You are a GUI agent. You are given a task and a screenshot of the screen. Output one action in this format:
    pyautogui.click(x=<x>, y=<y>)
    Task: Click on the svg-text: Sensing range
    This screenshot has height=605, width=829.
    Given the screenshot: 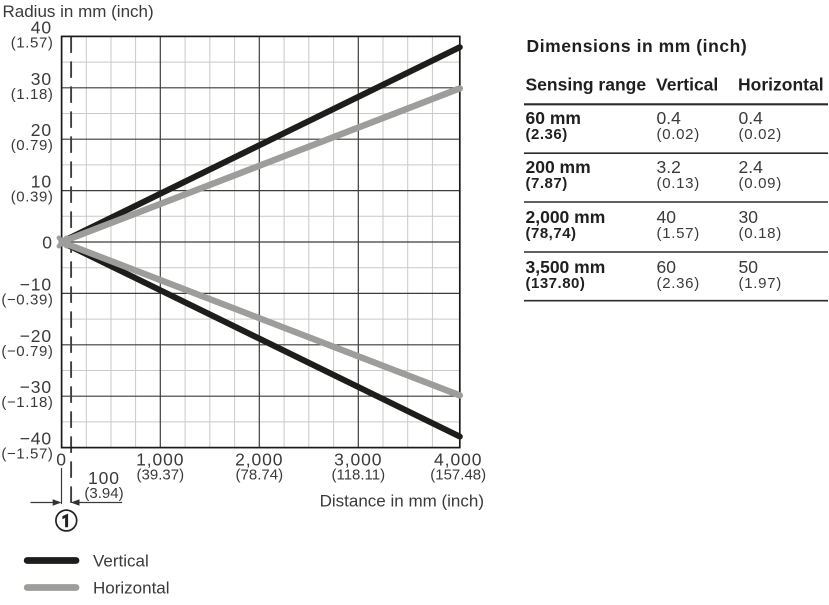 What is the action you would take?
    pyautogui.click(x=586, y=85)
    